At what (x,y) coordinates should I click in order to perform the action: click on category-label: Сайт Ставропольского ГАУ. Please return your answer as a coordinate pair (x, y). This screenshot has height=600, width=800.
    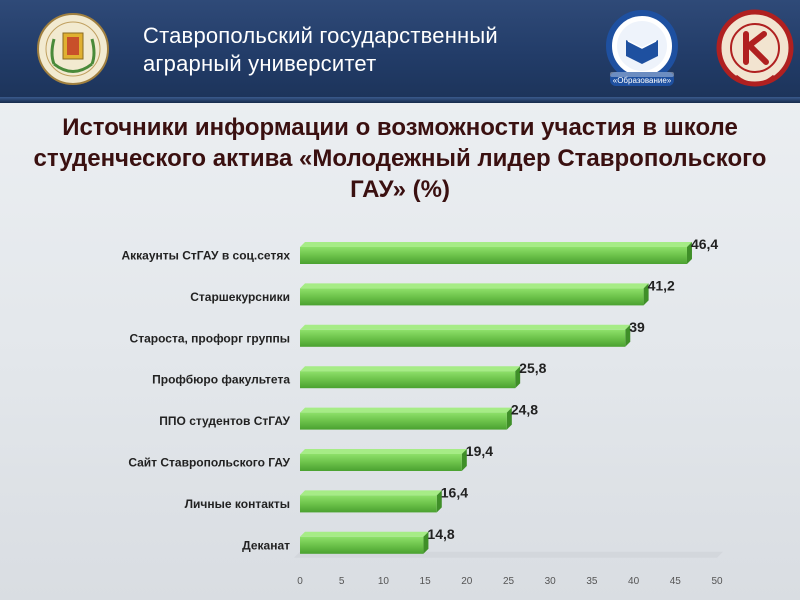
    Looking at the image, I should click on (209, 463).